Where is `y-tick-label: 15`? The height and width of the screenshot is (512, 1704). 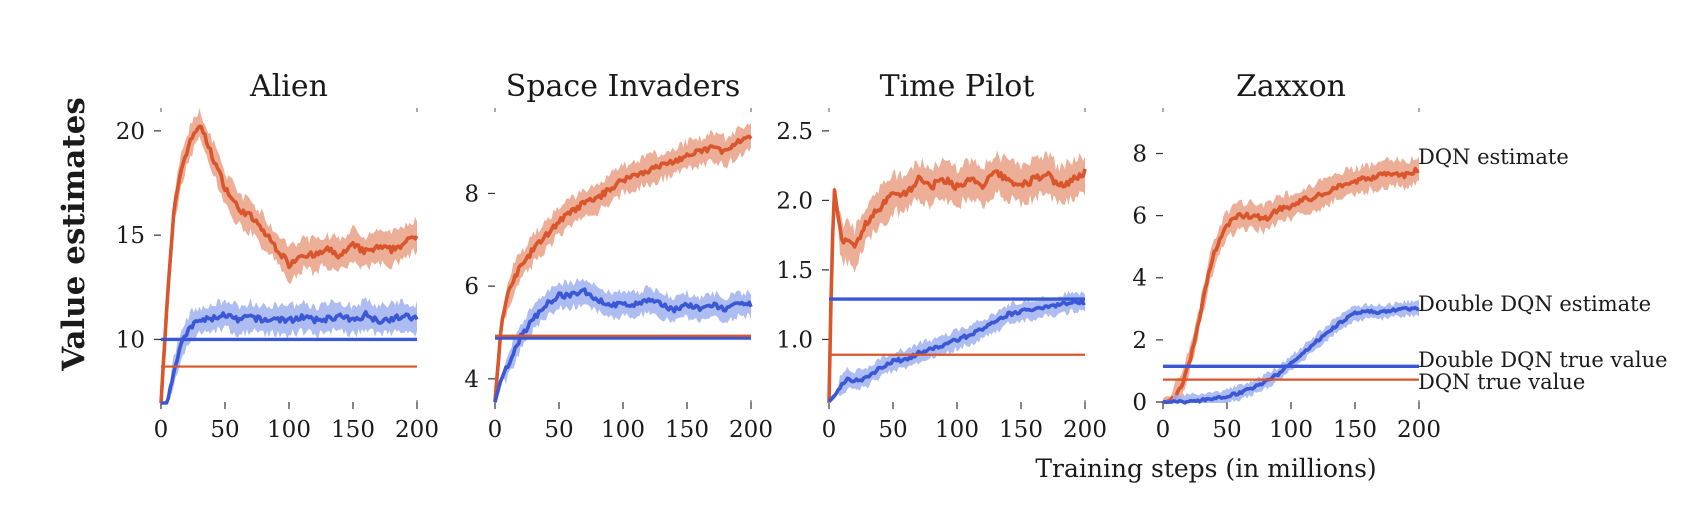
y-tick-label: 15 is located at coordinates (130, 236).